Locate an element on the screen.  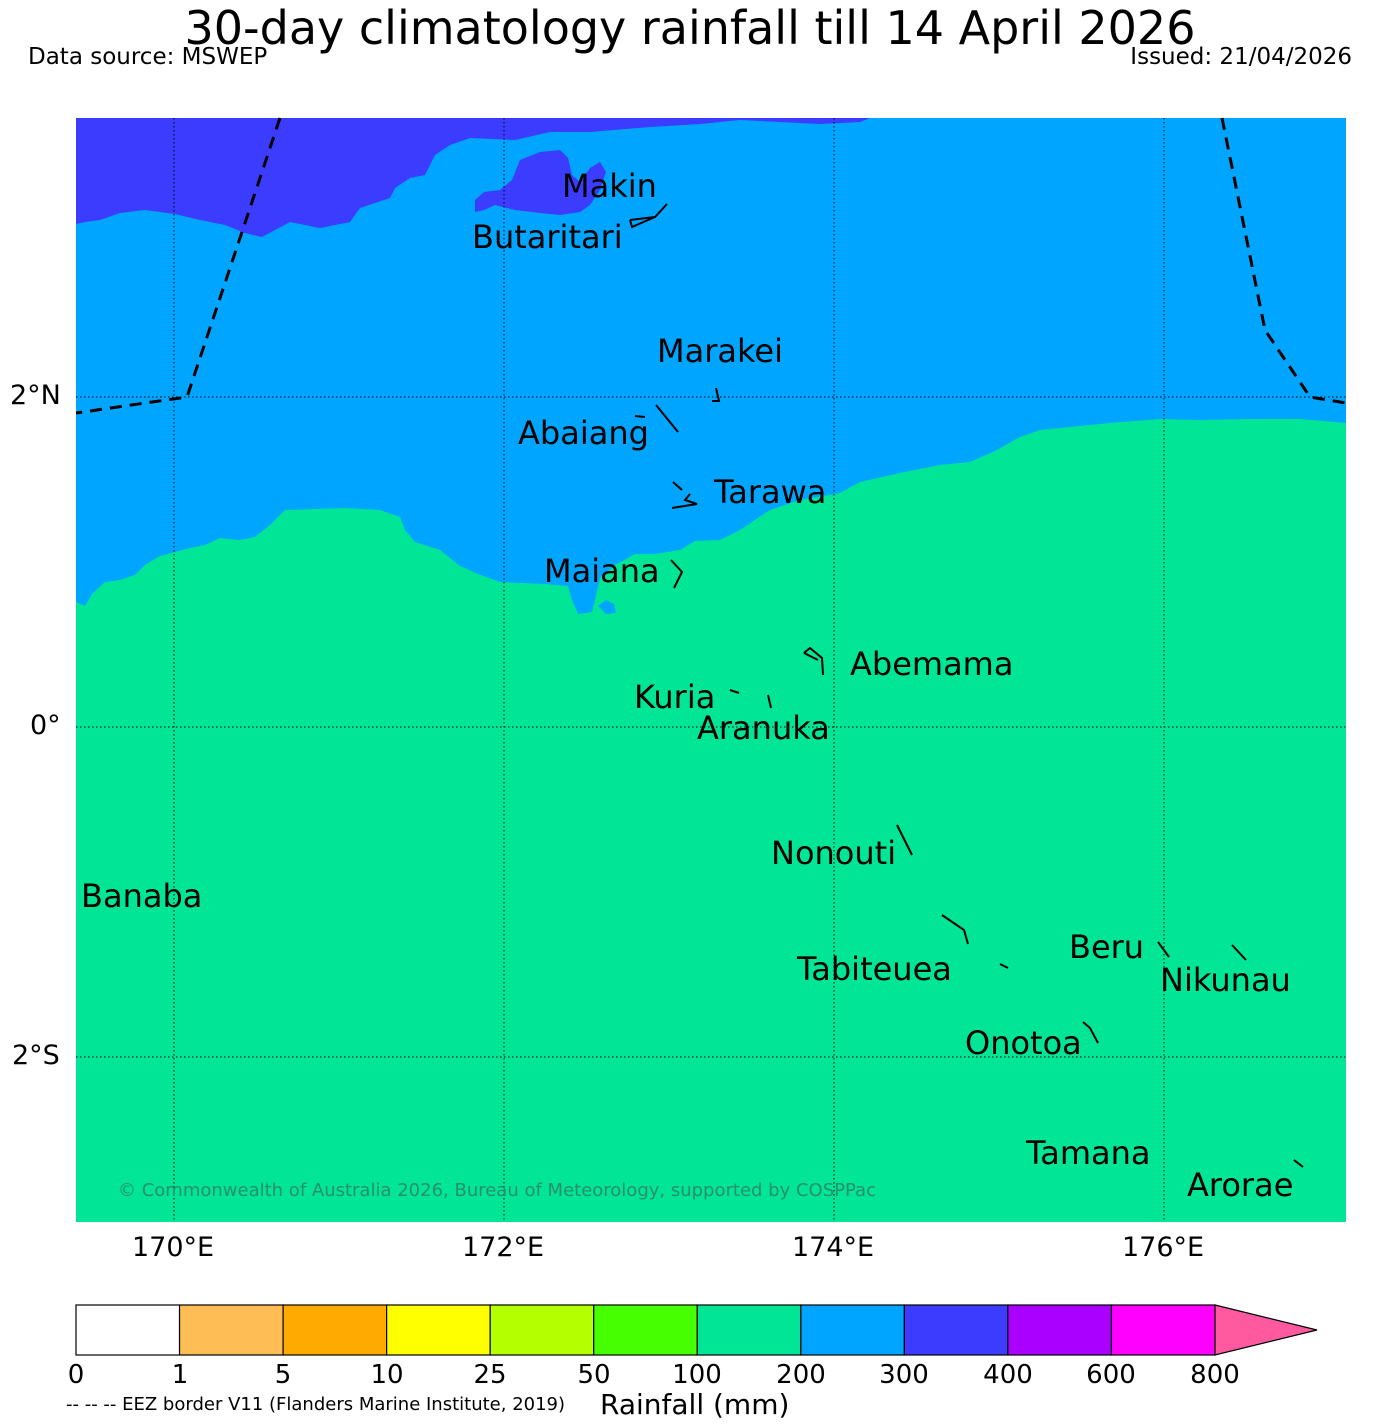
place-label-aranuka: Aranuka is located at coordinates (763, 728).